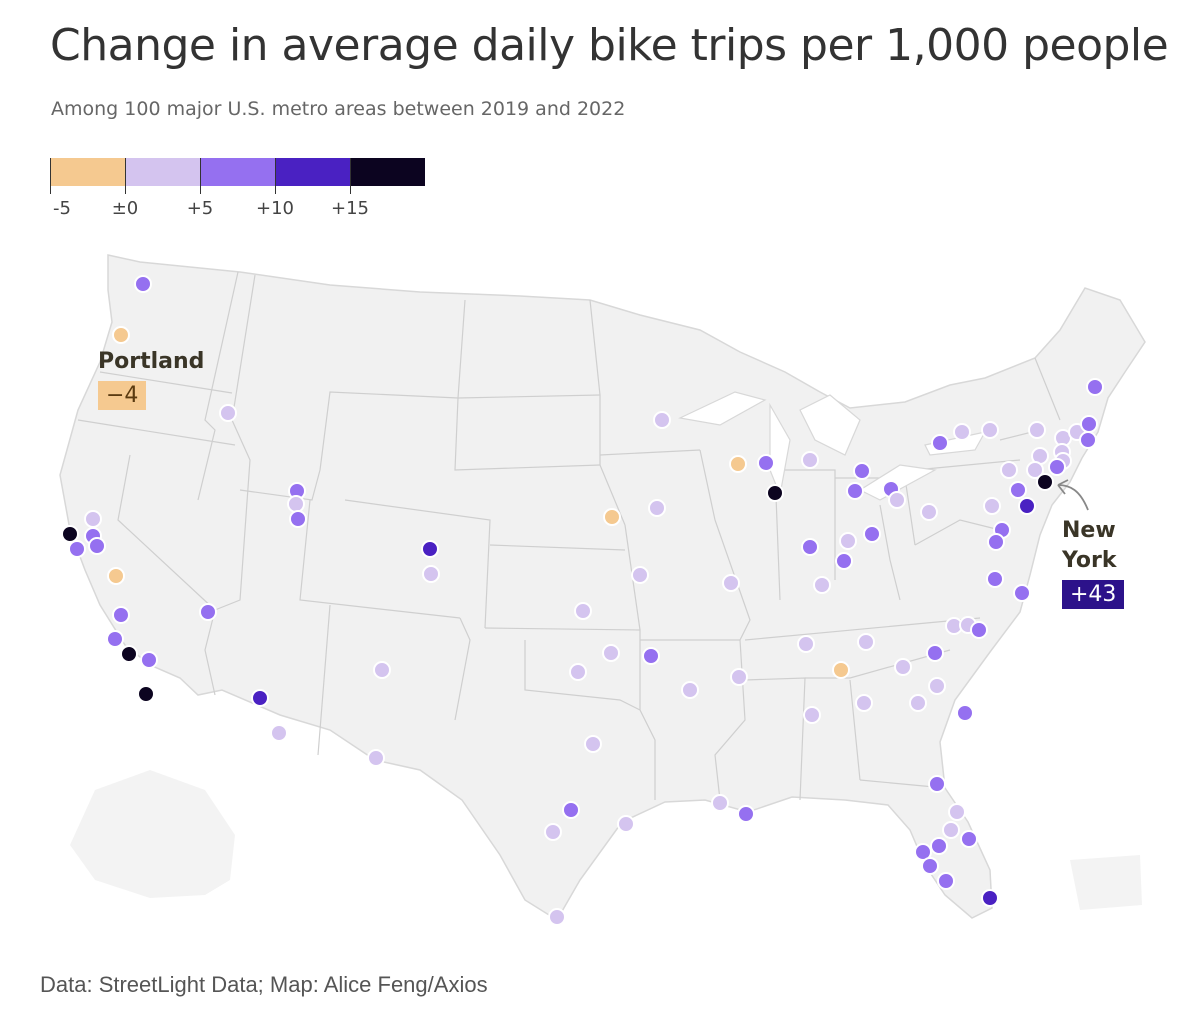 The height and width of the screenshot is (1026, 1178). What do you see at coordinates (1089, 530) in the screenshot?
I see `new-york-label-line1: New` at bounding box center [1089, 530].